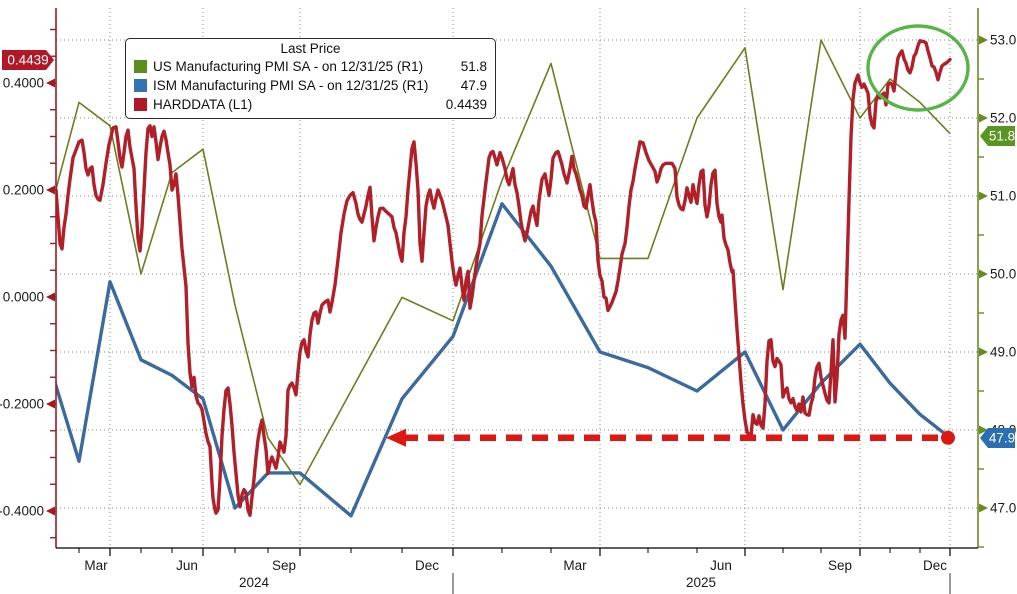  Describe the element at coordinates (473, 85) in the screenshot. I see `legend-series-value: 47.9` at that location.